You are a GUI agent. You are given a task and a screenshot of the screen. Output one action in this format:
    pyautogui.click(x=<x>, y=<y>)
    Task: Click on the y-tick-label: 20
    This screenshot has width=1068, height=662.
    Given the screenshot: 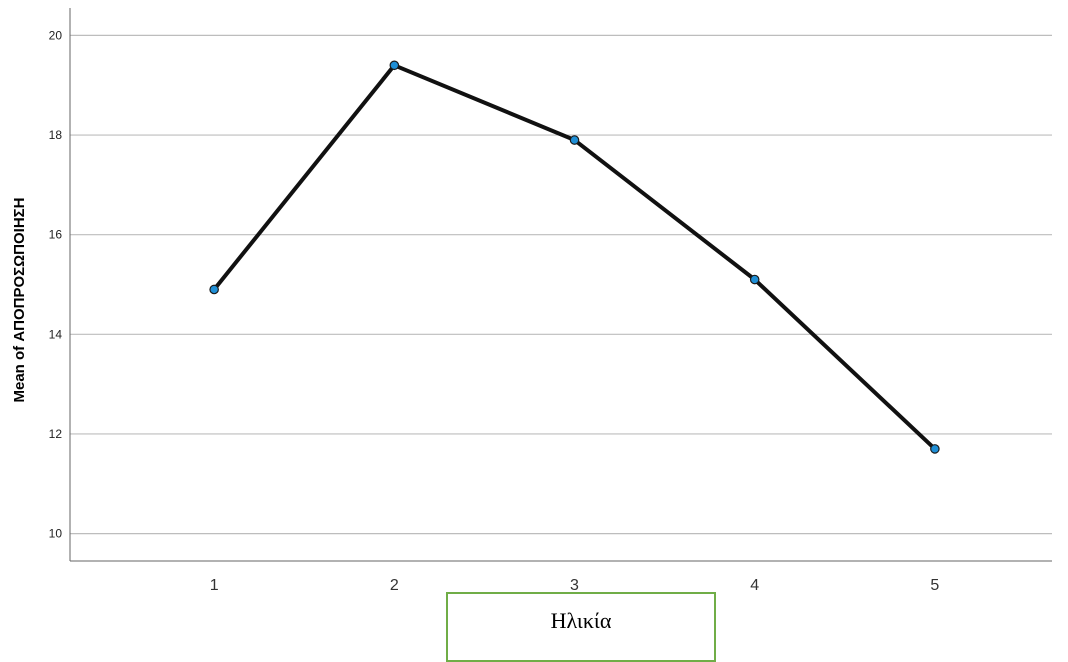 What is the action you would take?
    pyautogui.click(x=56, y=35)
    